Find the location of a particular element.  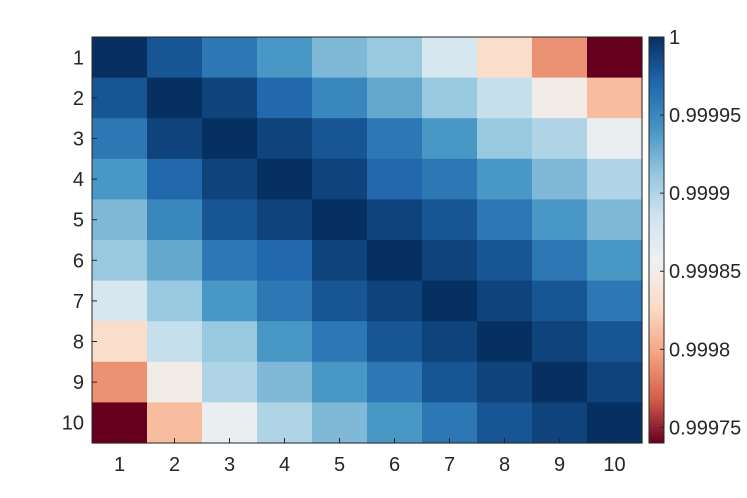

colorbar-tick-label: 0.99985 is located at coordinates (705, 272).